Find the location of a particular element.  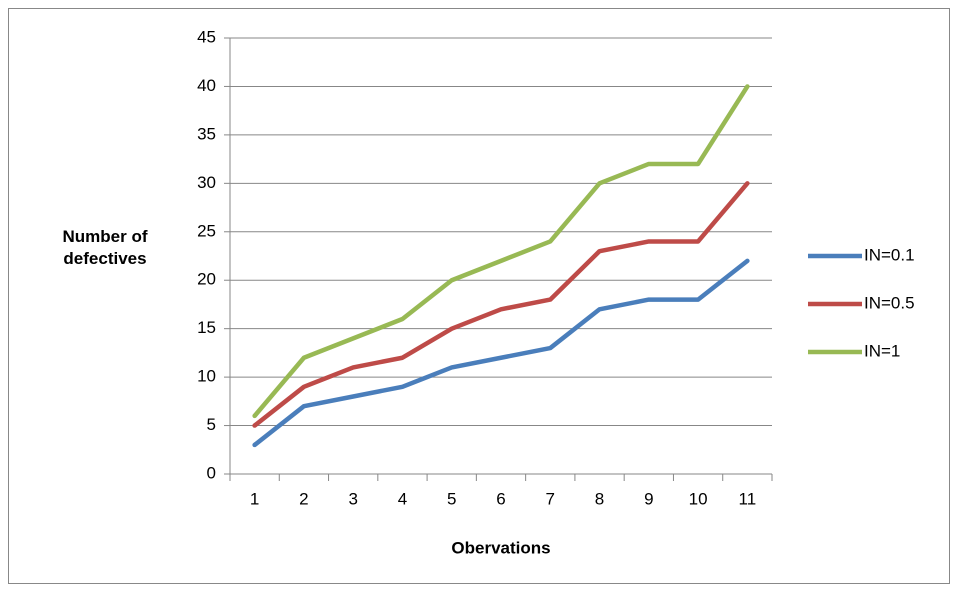

legend-label: IN=0.5 is located at coordinates (889, 302).